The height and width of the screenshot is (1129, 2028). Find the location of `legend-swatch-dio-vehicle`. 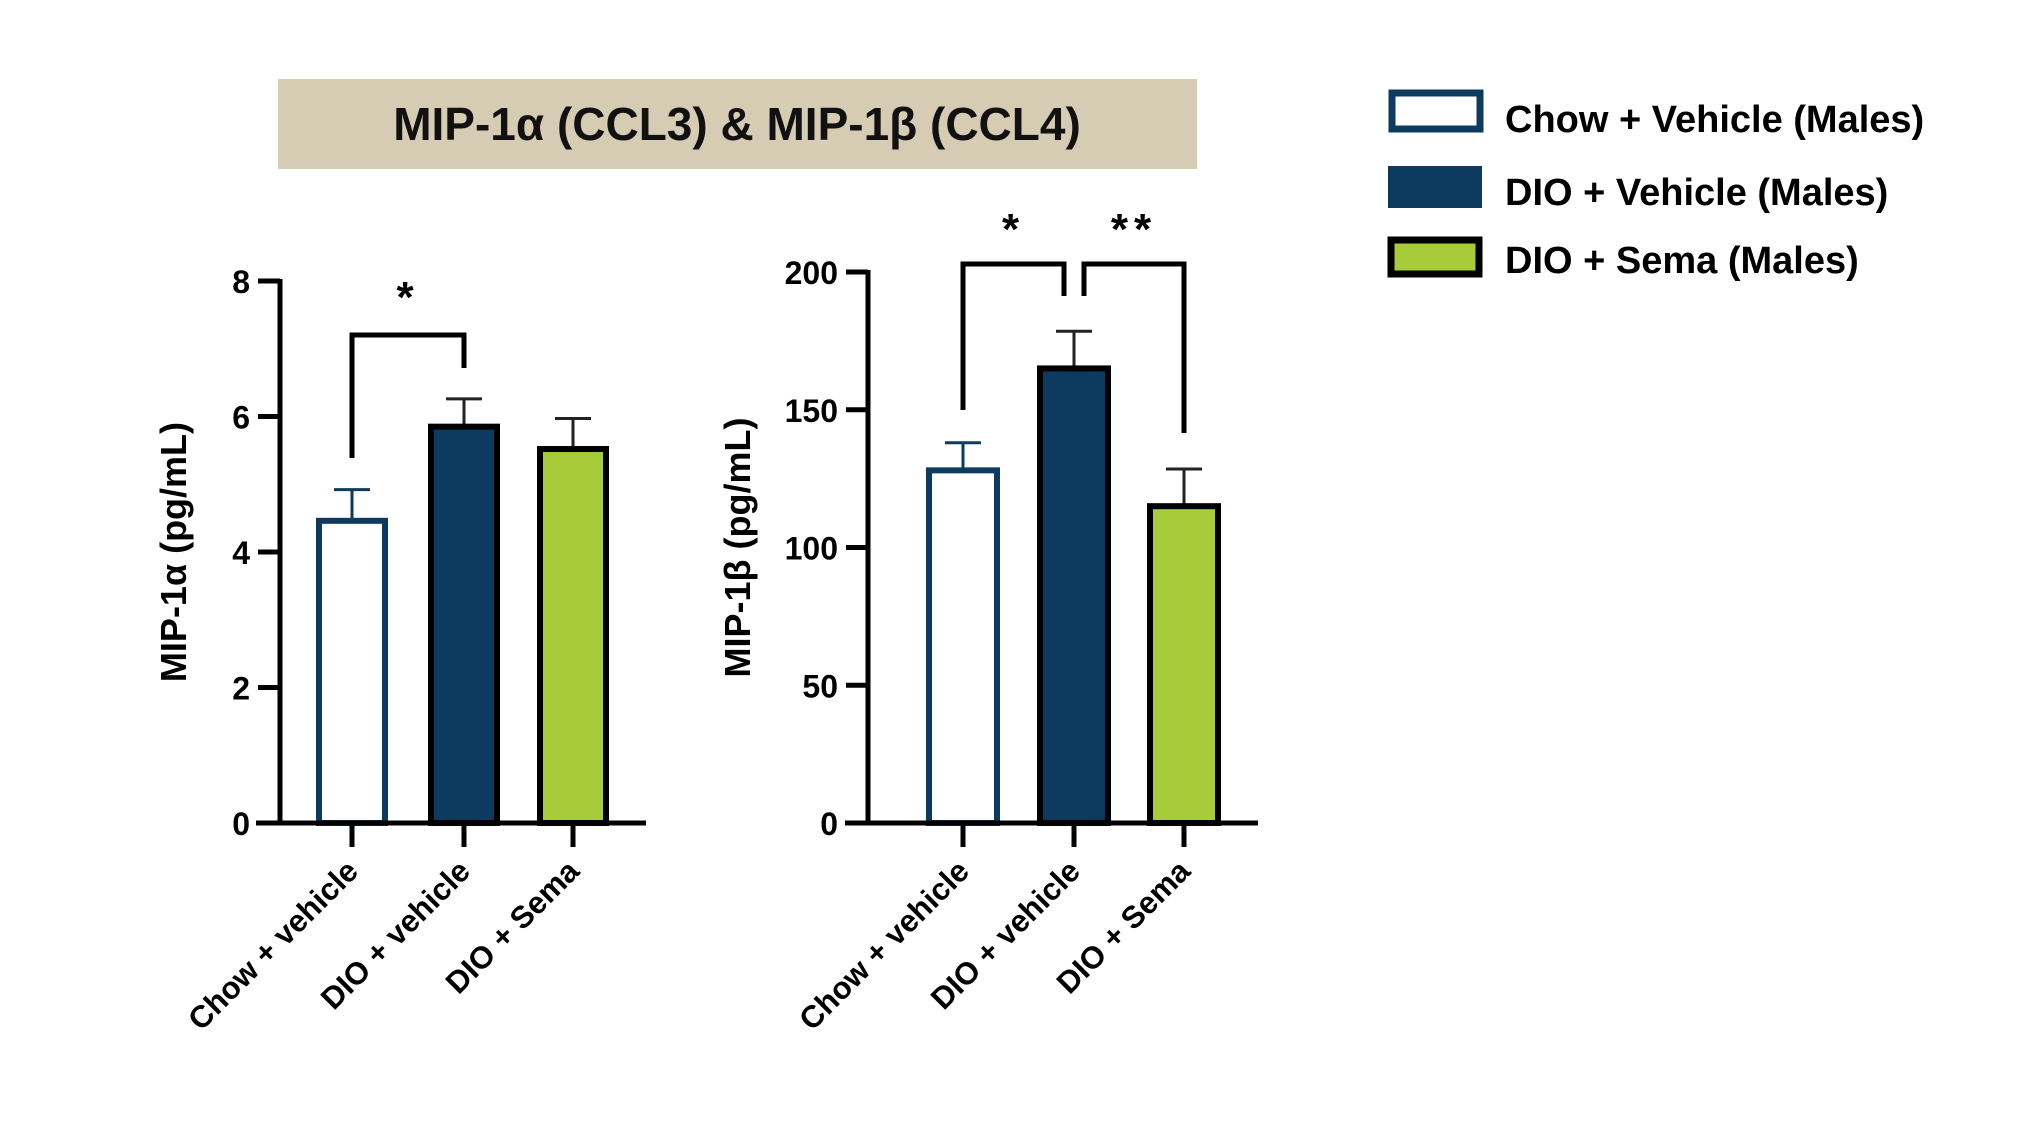

legend-swatch-dio-vehicle is located at coordinates (1435, 187).